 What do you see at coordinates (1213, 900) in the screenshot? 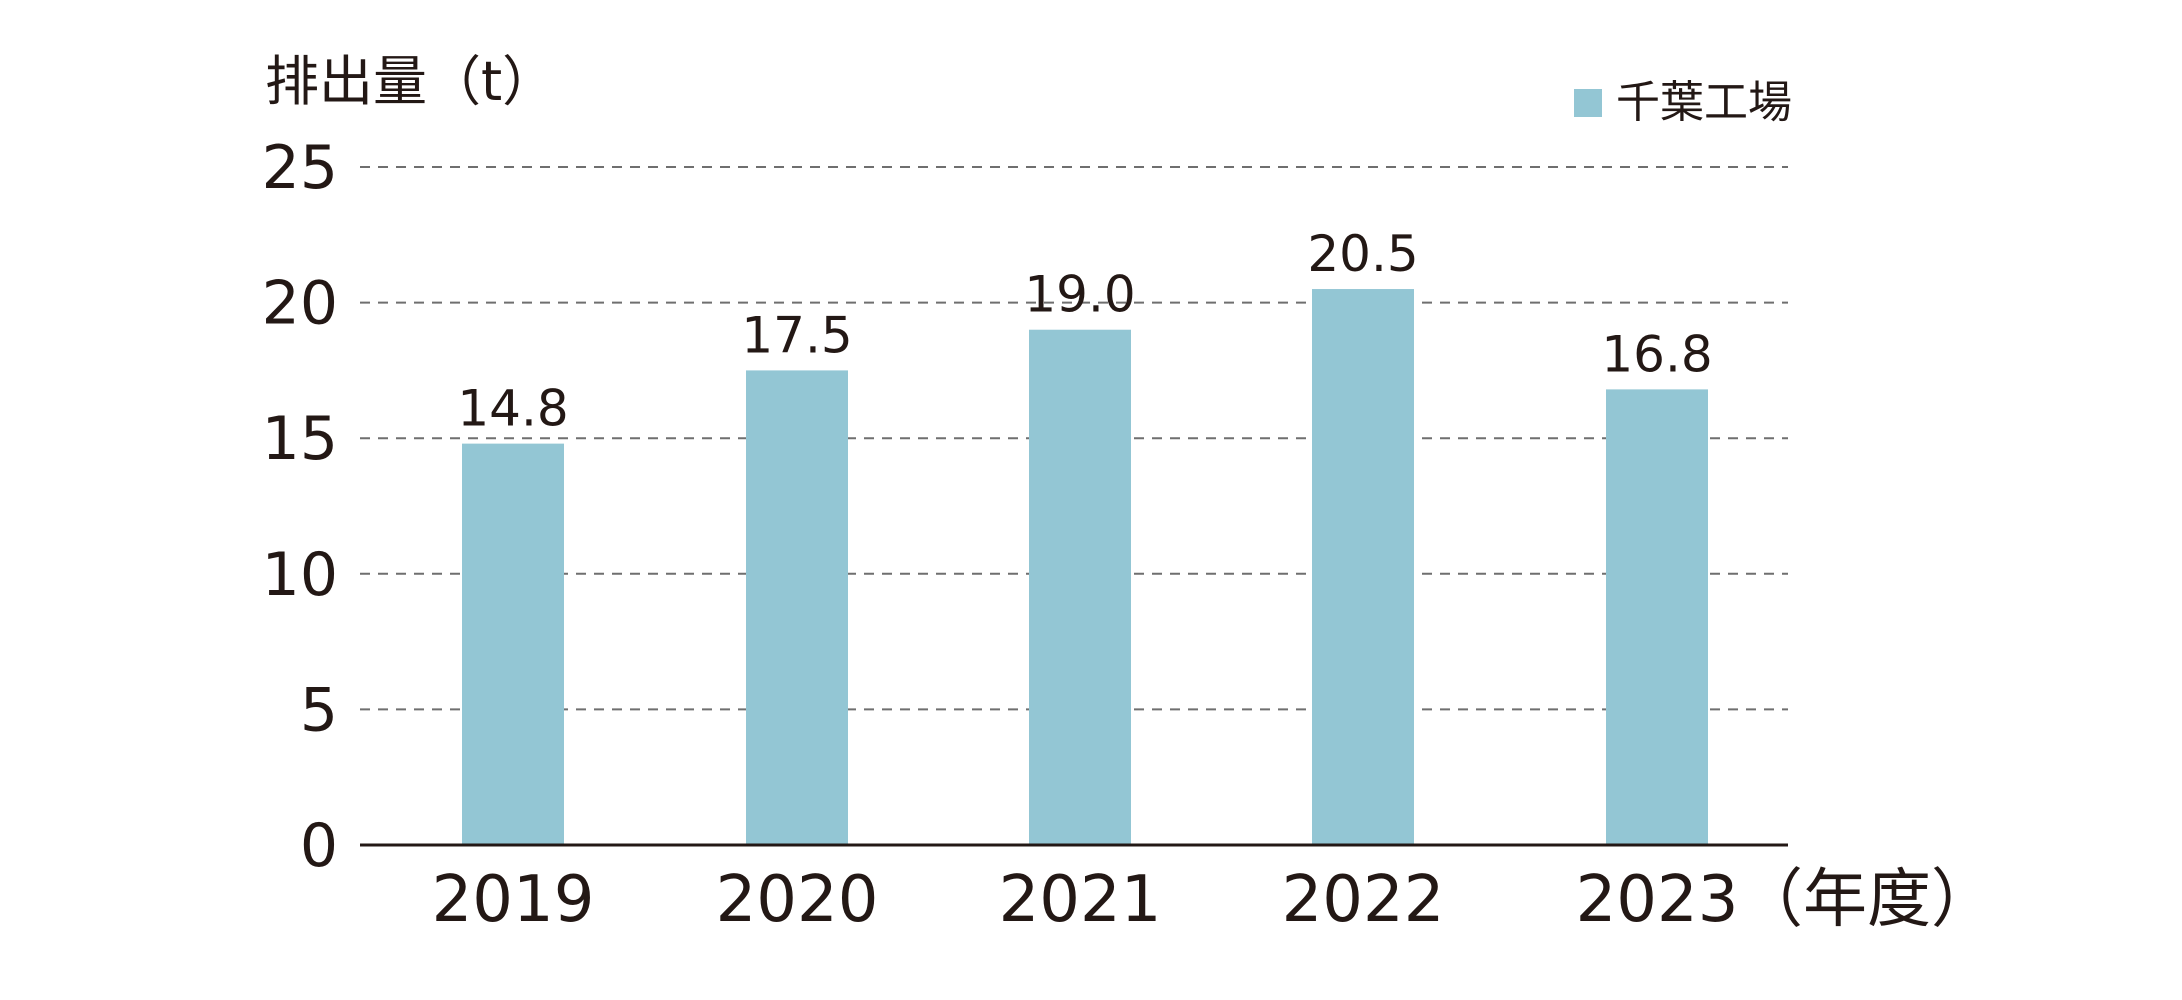
I see `x-axis-ticks: 2019 2020 2021 2022 2023 （年度）` at bounding box center [1213, 900].